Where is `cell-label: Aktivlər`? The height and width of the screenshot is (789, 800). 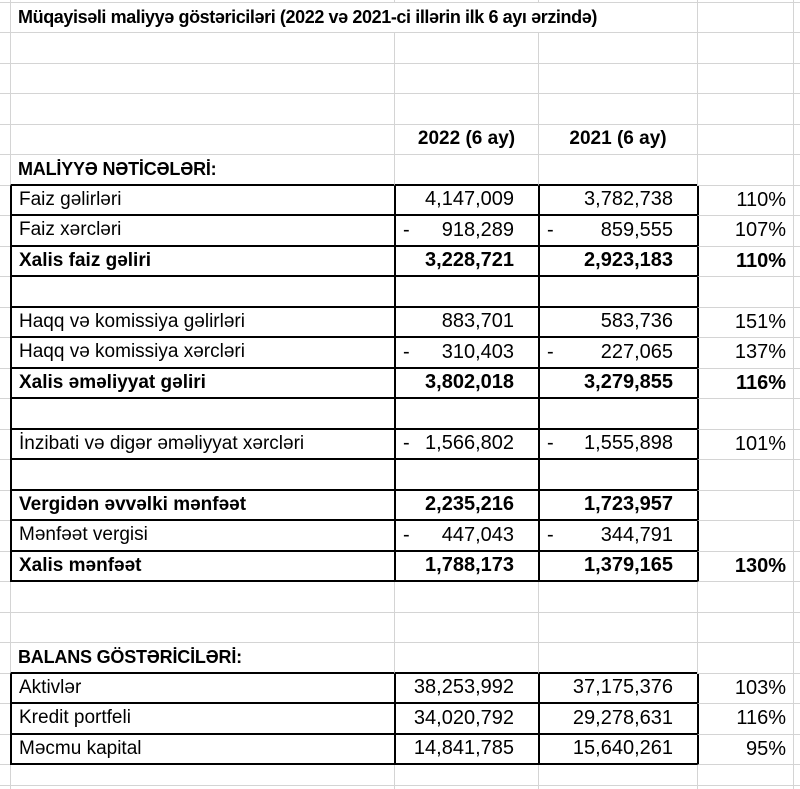
cell-label: Aktivlər is located at coordinates (202, 688).